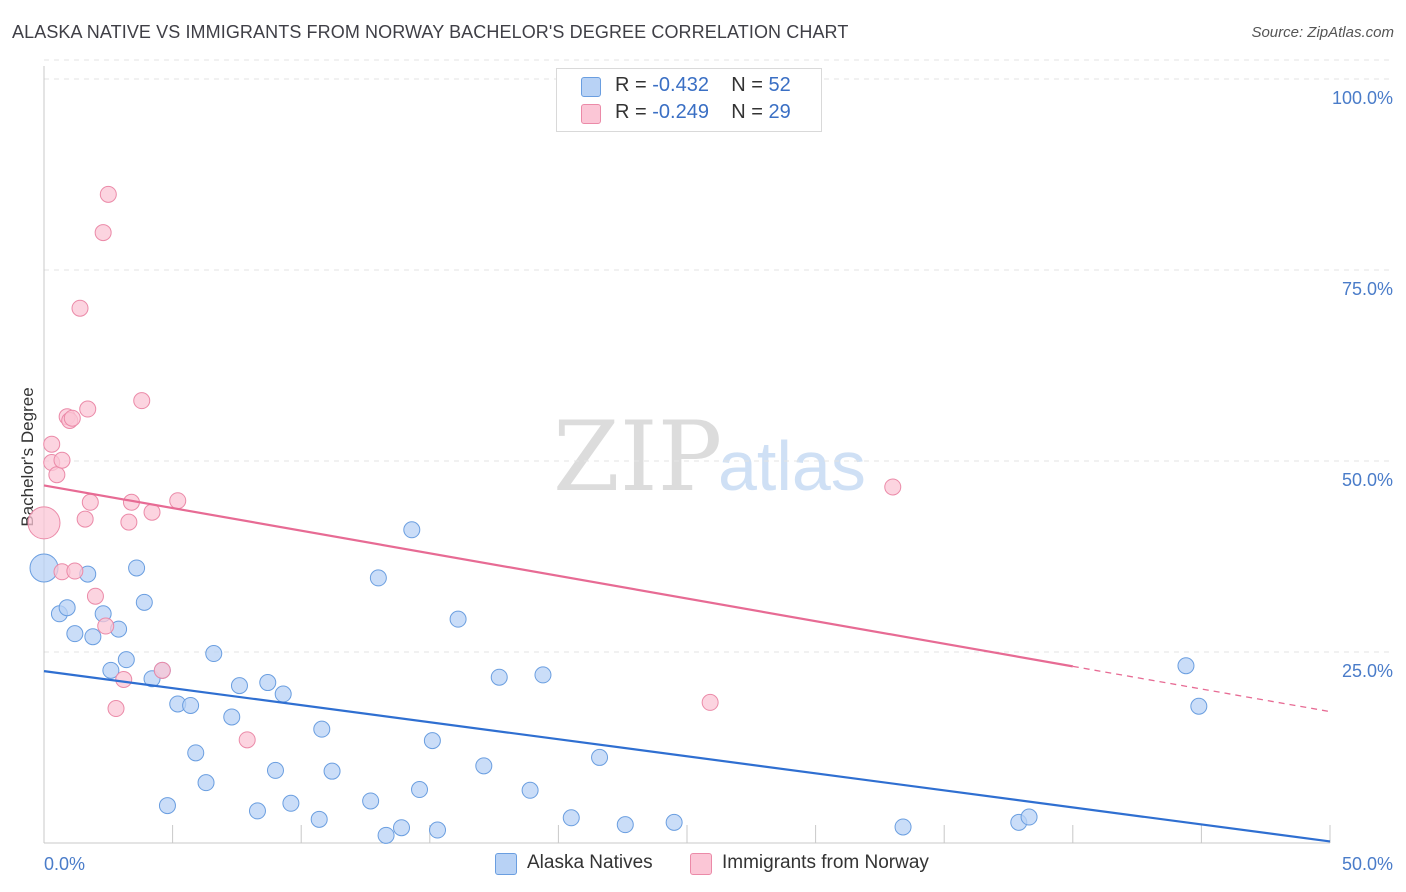 Image resolution: width=1406 pixels, height=892 pixels. I want to click on y-tick-label: 25.0%, so click(1367, 671).